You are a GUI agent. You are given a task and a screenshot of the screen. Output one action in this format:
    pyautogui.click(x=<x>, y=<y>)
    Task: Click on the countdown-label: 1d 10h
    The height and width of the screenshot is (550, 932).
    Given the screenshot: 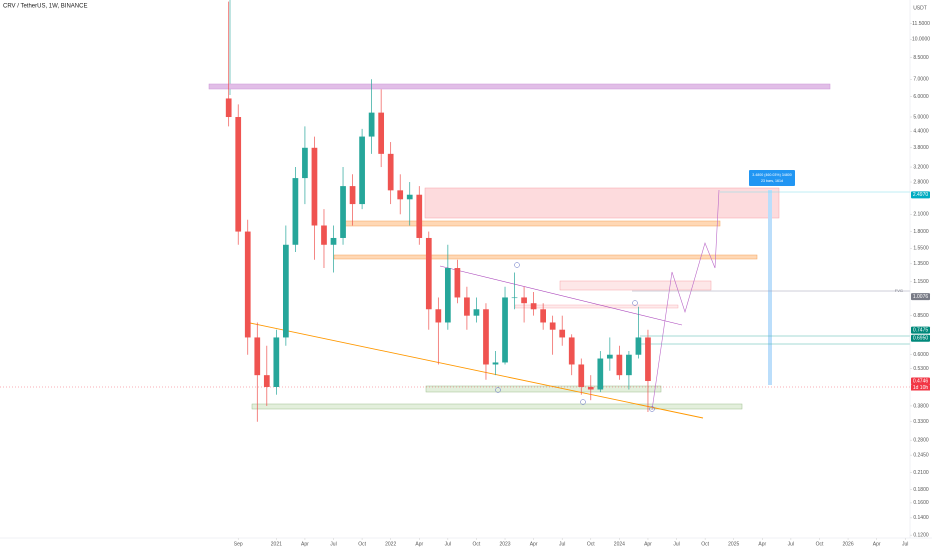 What is the action you would take?
    pyautogui.click(x=921, y=388)
    